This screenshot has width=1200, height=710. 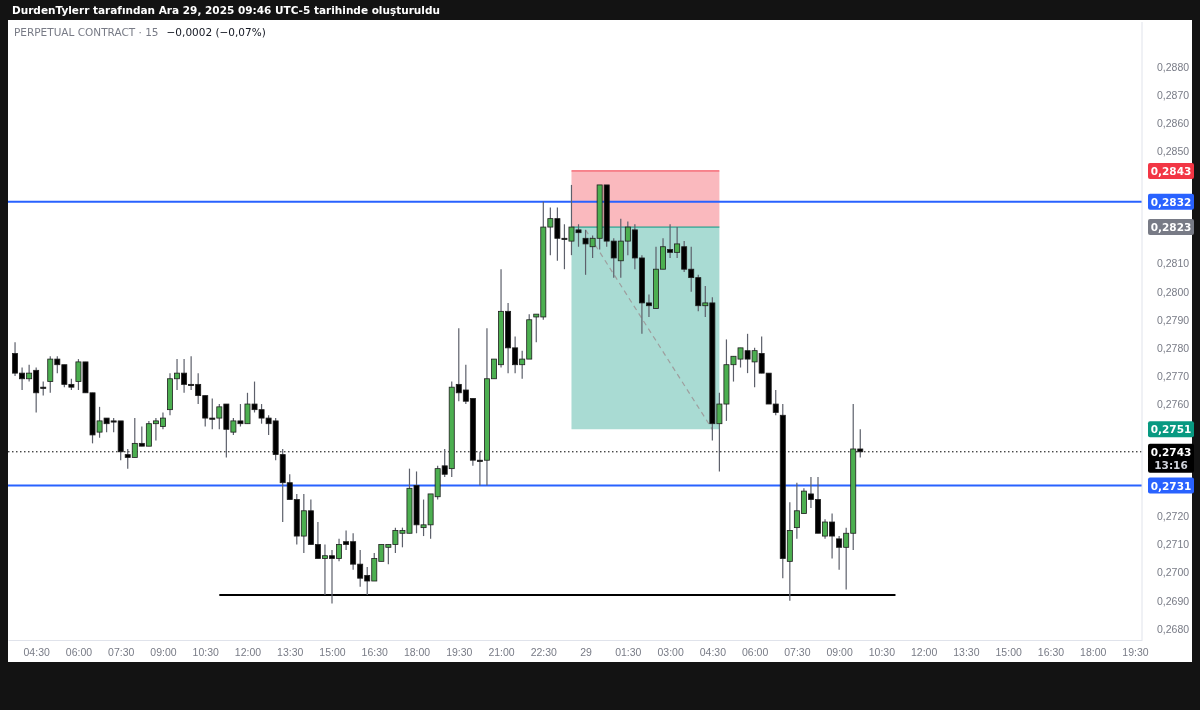 I want to click on chart-title: PERPETUAL CONTRACT · 15, so click(x=86, y=32).